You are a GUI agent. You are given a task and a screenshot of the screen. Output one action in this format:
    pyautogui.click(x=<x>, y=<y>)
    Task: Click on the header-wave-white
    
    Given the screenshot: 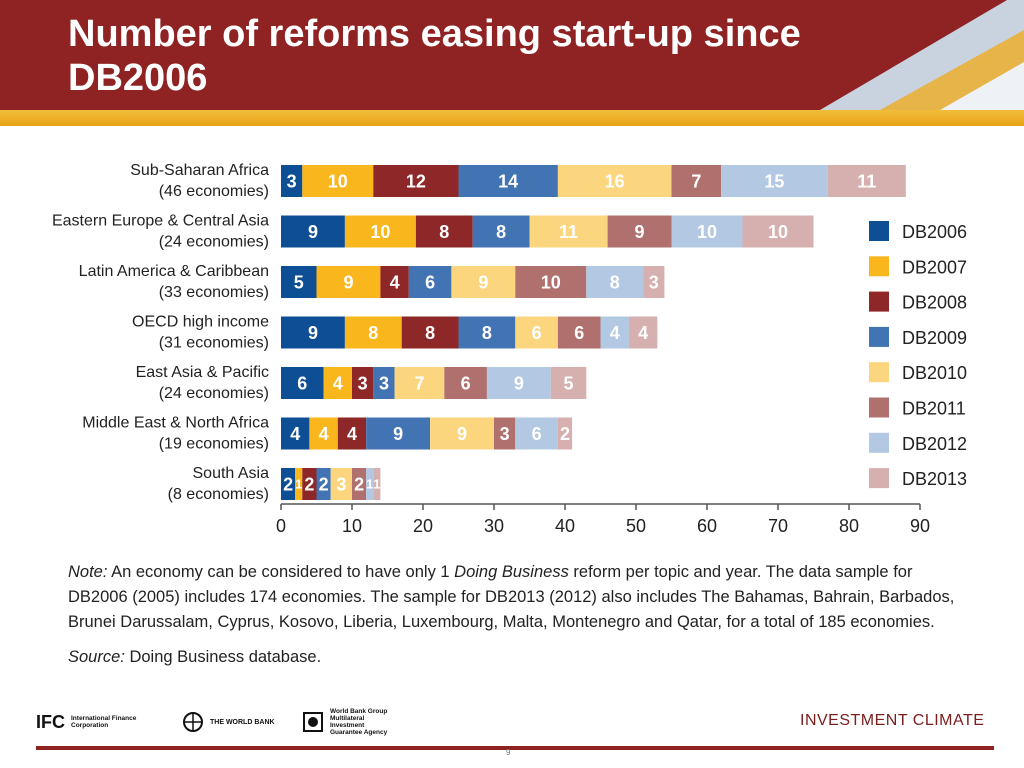 What is the action you would take?
    pyautogui.click(x=982, y=86)
    